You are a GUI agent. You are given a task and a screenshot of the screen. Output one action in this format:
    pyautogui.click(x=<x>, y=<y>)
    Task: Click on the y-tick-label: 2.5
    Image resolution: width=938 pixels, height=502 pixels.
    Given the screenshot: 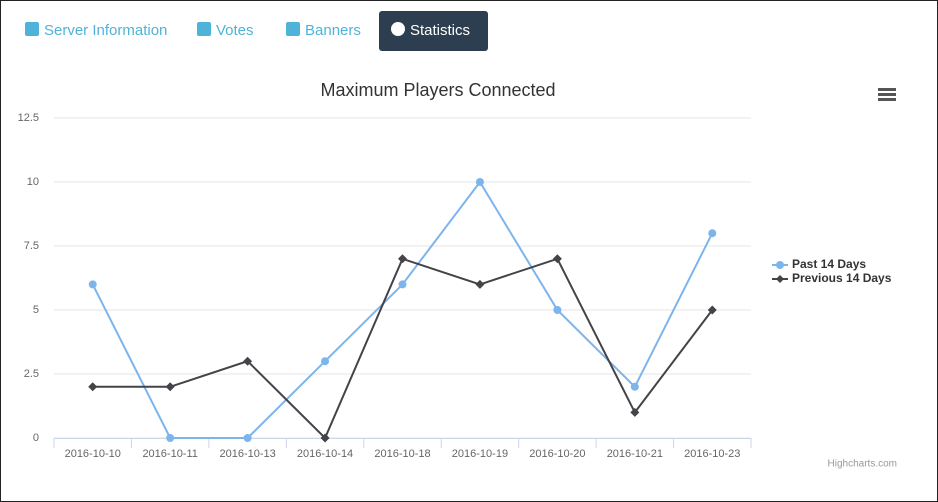 What is the action you would take?
    pyautogui.click(x=31, y=374)
    